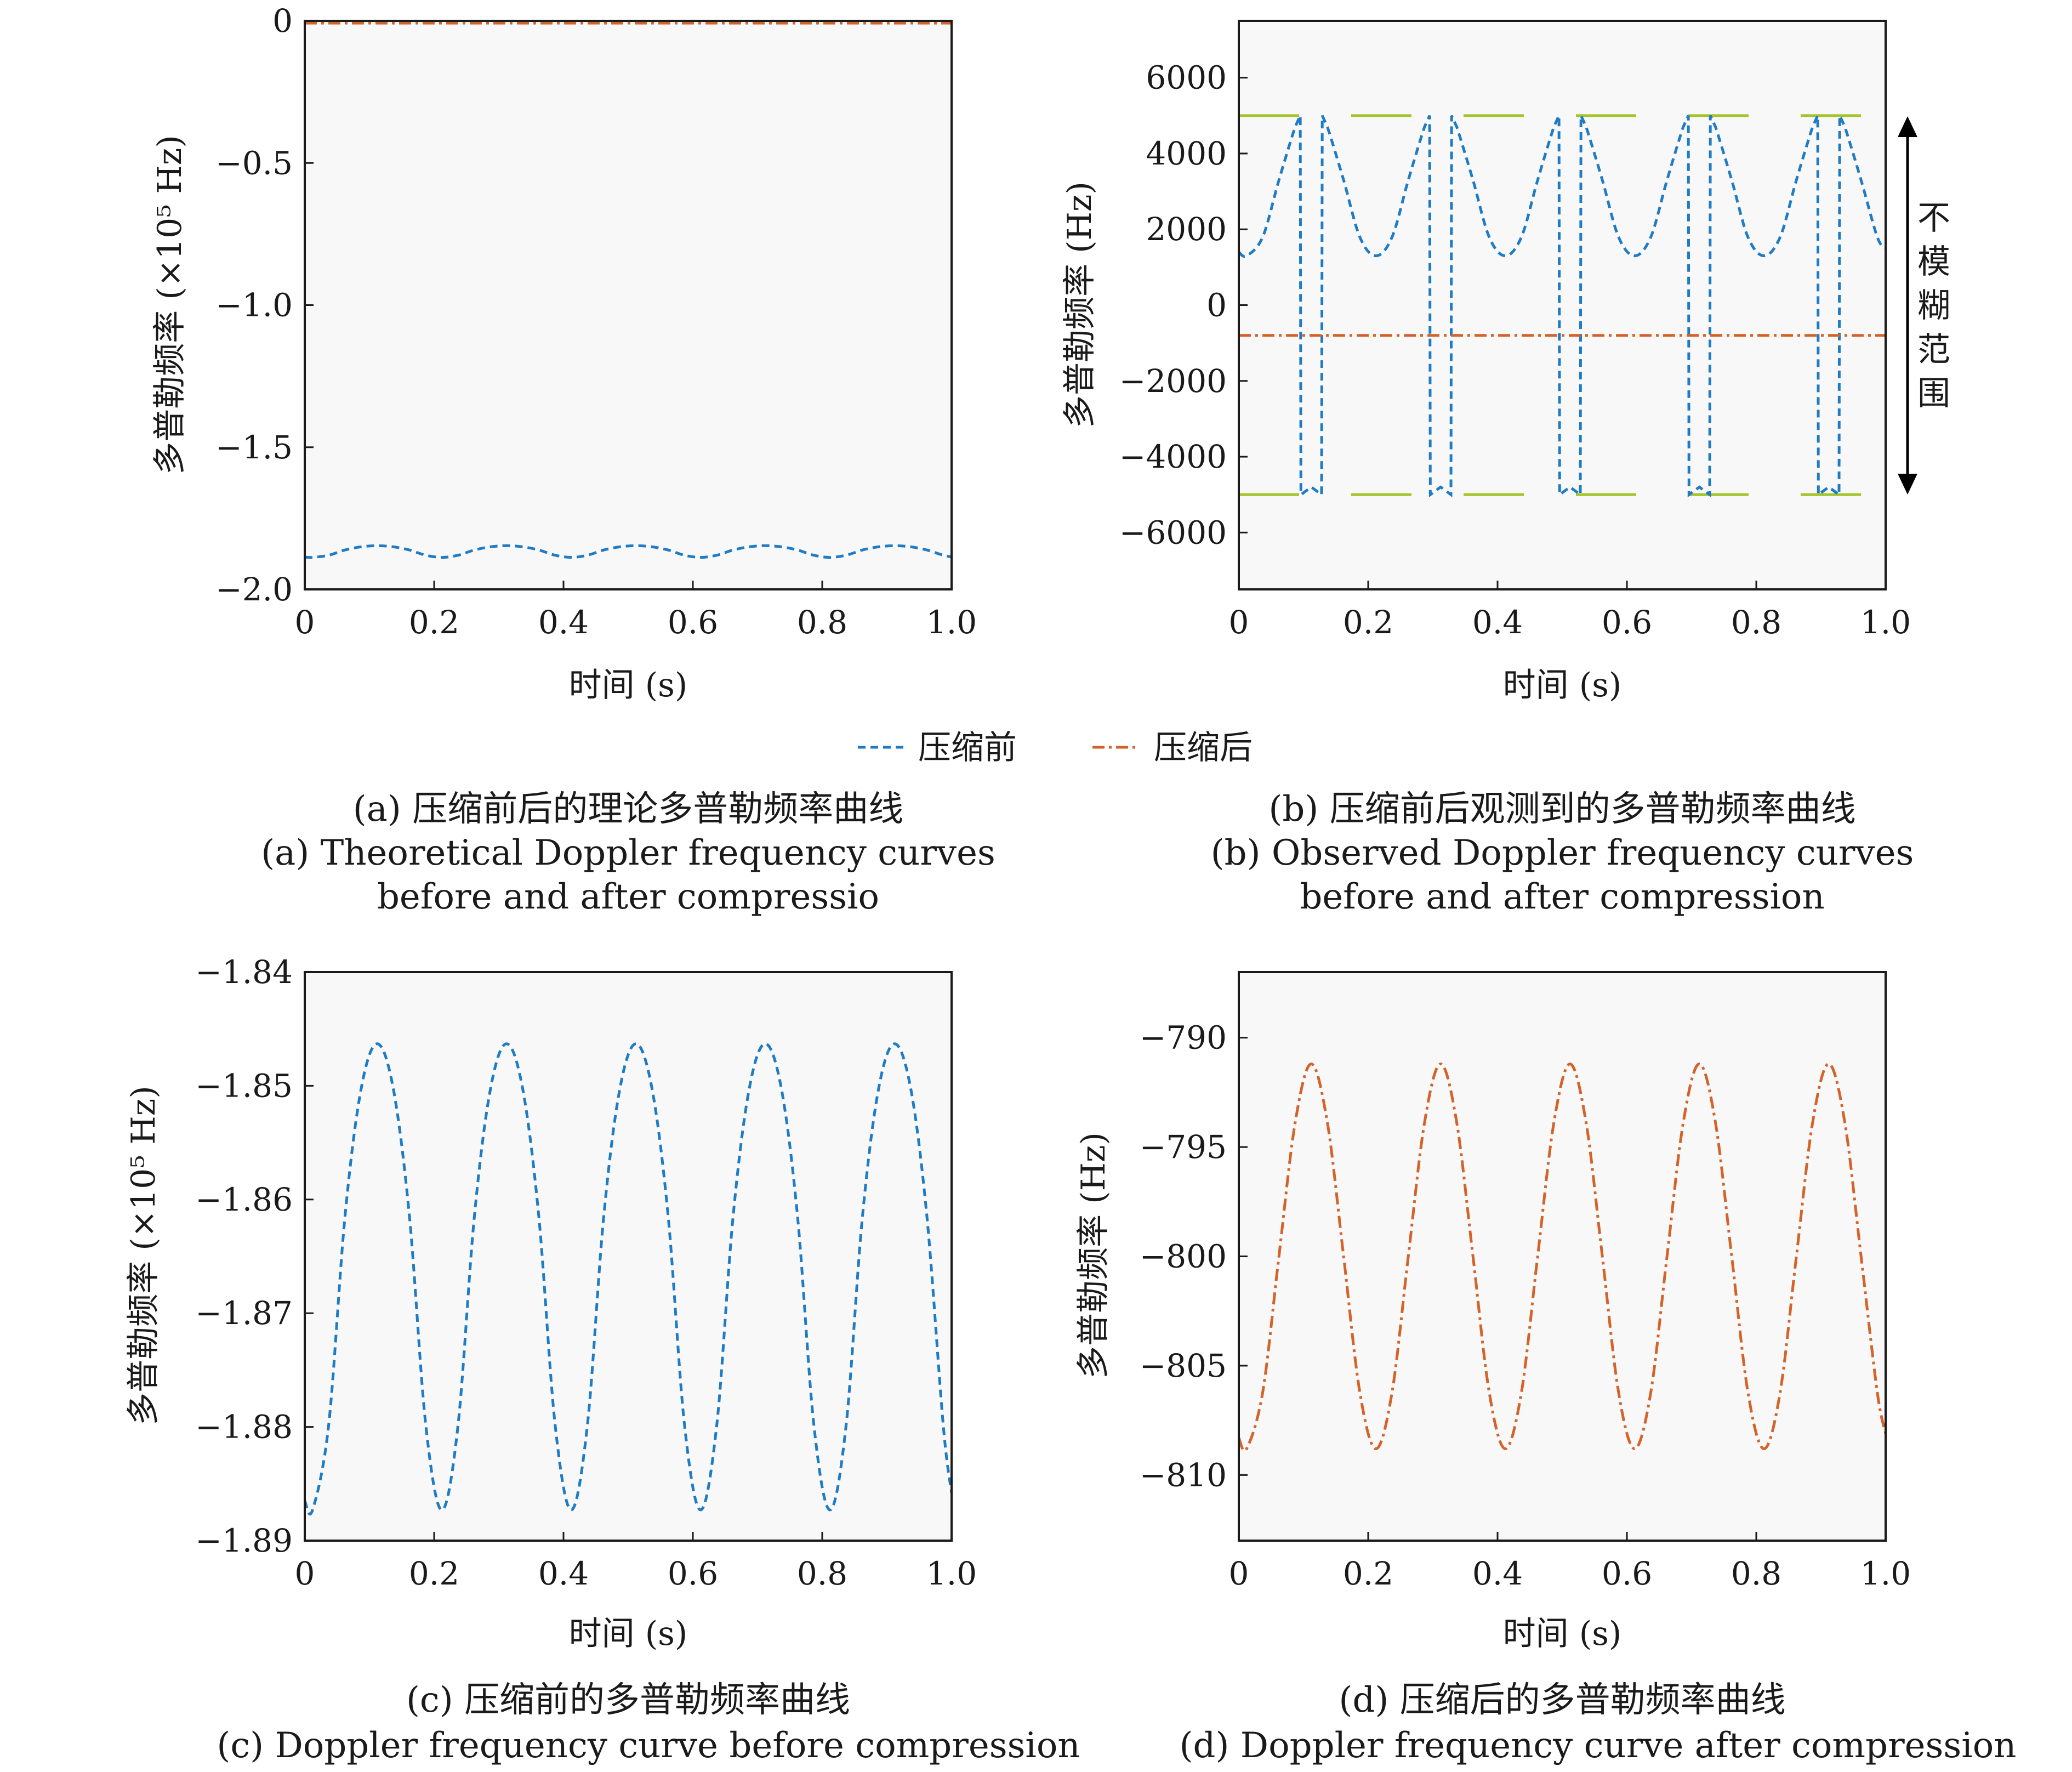 The width and height of the screenshot is (2072, 1772). What do you see at coordinates (1173, 532) in the screenshot?
I see `y-tick-label: −6000` at bounding box center [1173, 532].